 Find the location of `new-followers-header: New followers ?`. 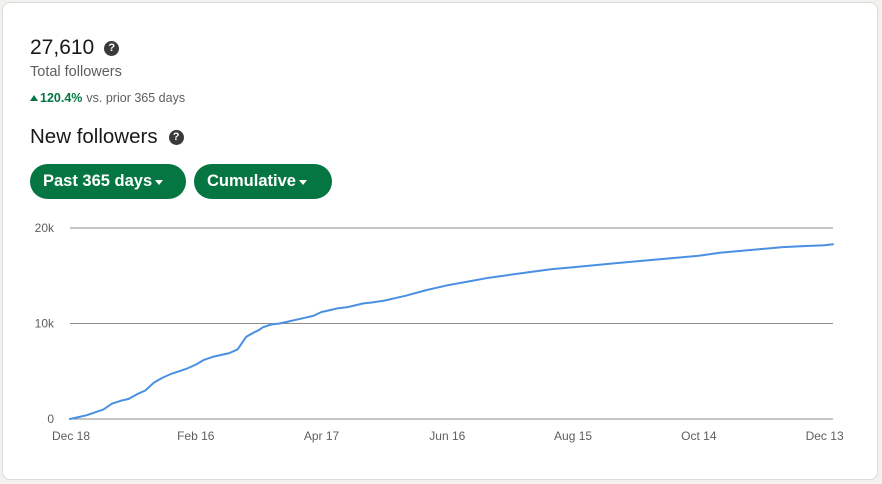

new-followers-header: New followers ? is located at coordinates (107, 137).